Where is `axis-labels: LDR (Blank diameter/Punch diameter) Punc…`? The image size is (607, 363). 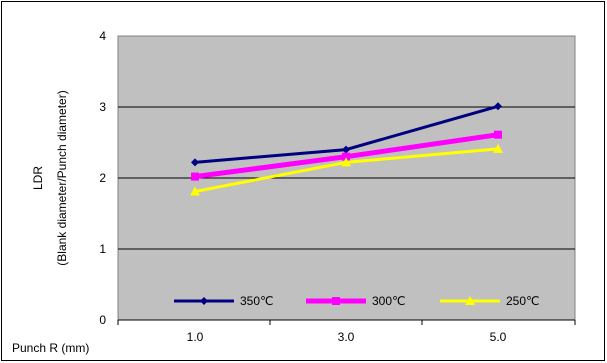
axis-labels: LDR (Blank diameter/Punch diameter) Punc… is located at coordinates (50, 222).